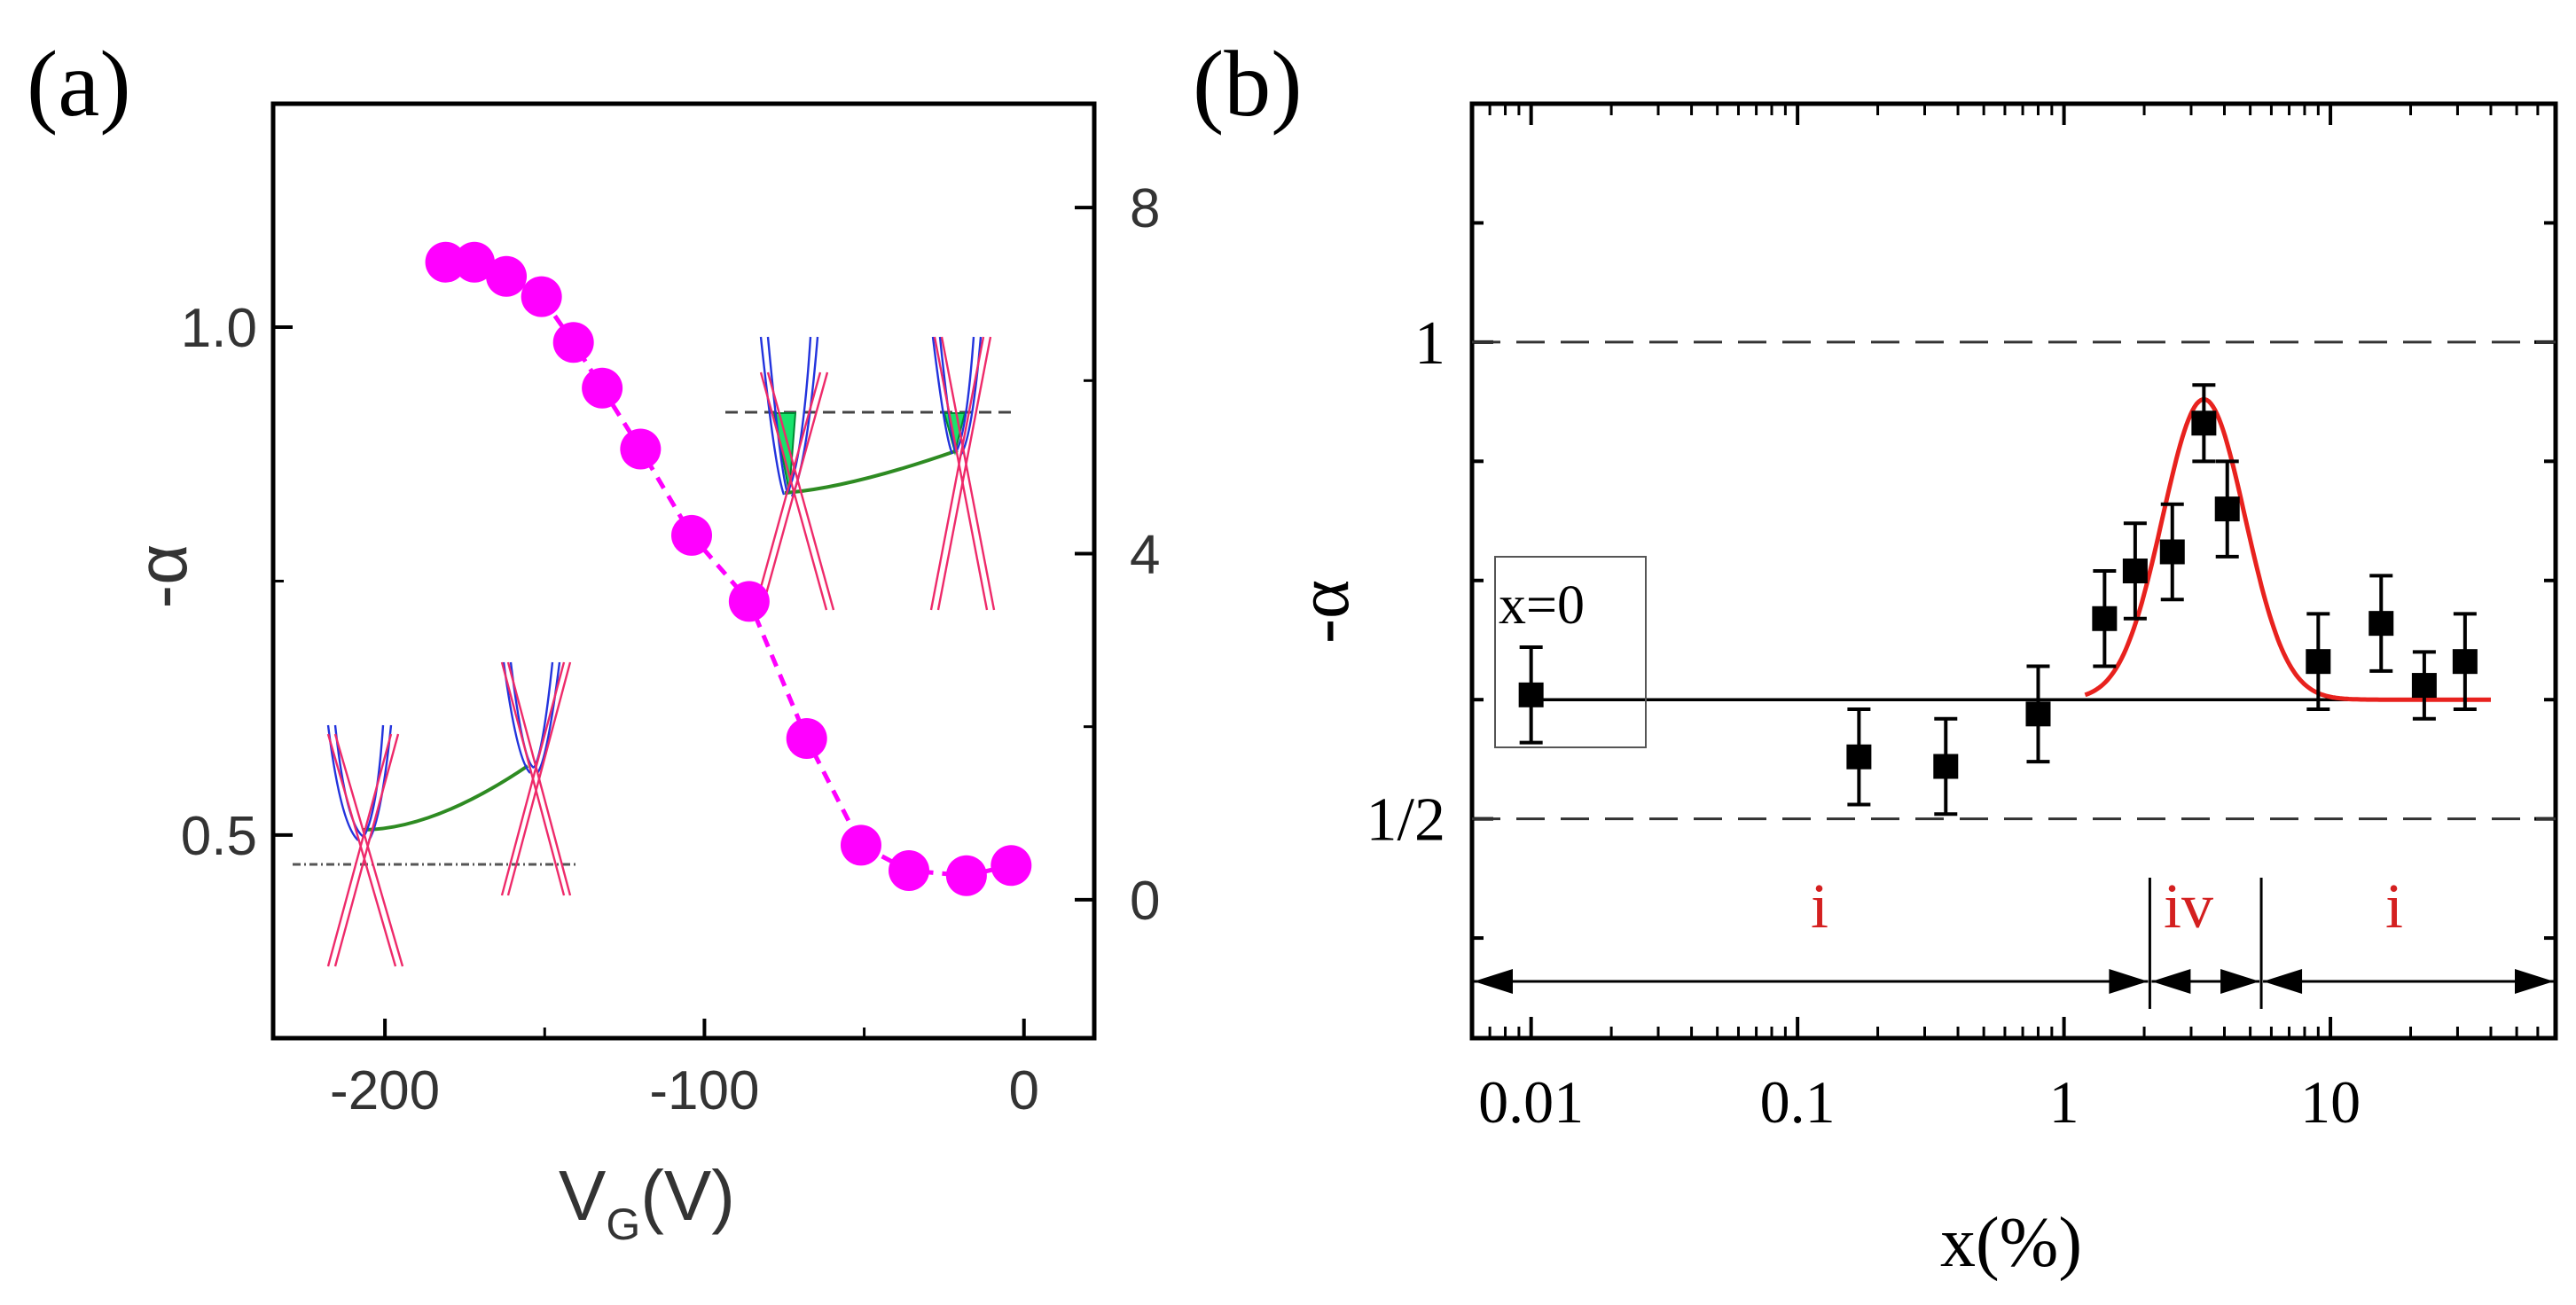 The image size is (2576, 1305). What do you see at coordinates (1023, 1090) in the screenshot?
I see `panel-a-x-tick-label: 0` at bounding box center [1023, 1090].